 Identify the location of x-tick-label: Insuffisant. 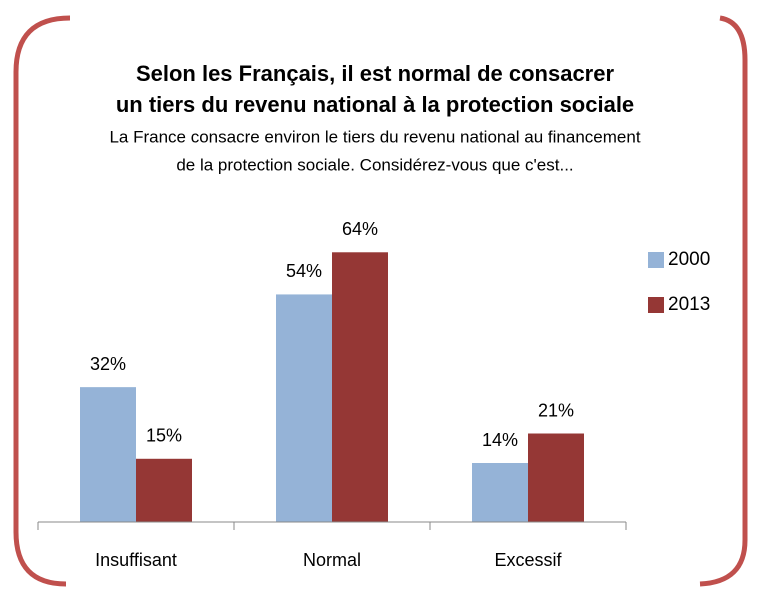
(136, 560).